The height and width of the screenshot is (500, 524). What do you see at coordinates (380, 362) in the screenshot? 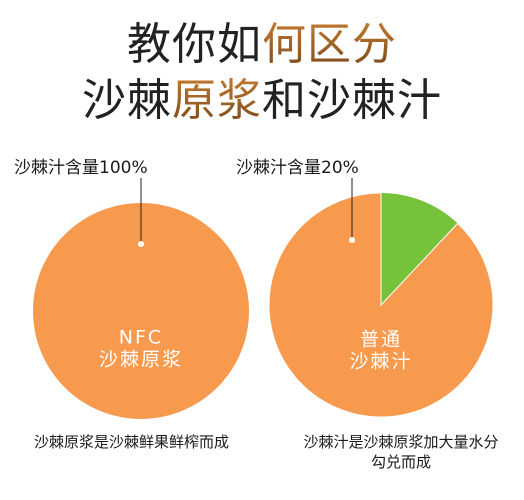
I see `right-pie-center-label-1: 沙棘汁` at bounding box center [380, 362].